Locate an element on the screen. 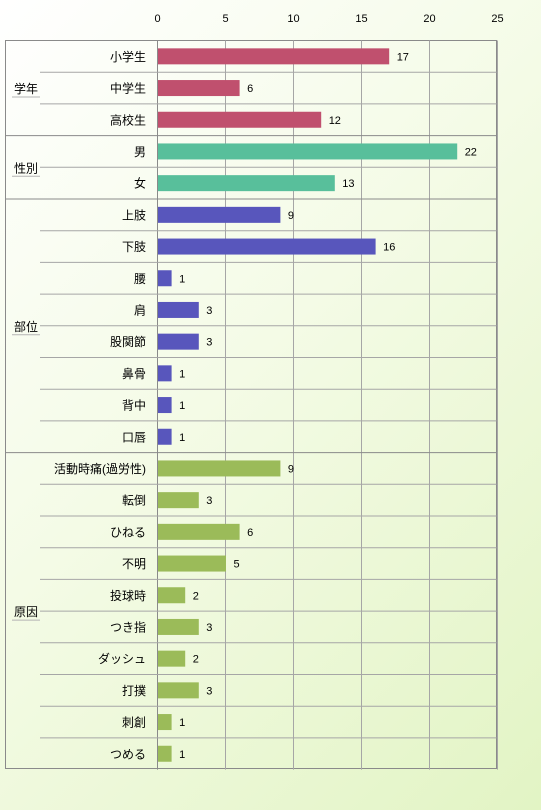 The image size is (541, 810). category-label: 小学生 is located at coordinates (128, 56).